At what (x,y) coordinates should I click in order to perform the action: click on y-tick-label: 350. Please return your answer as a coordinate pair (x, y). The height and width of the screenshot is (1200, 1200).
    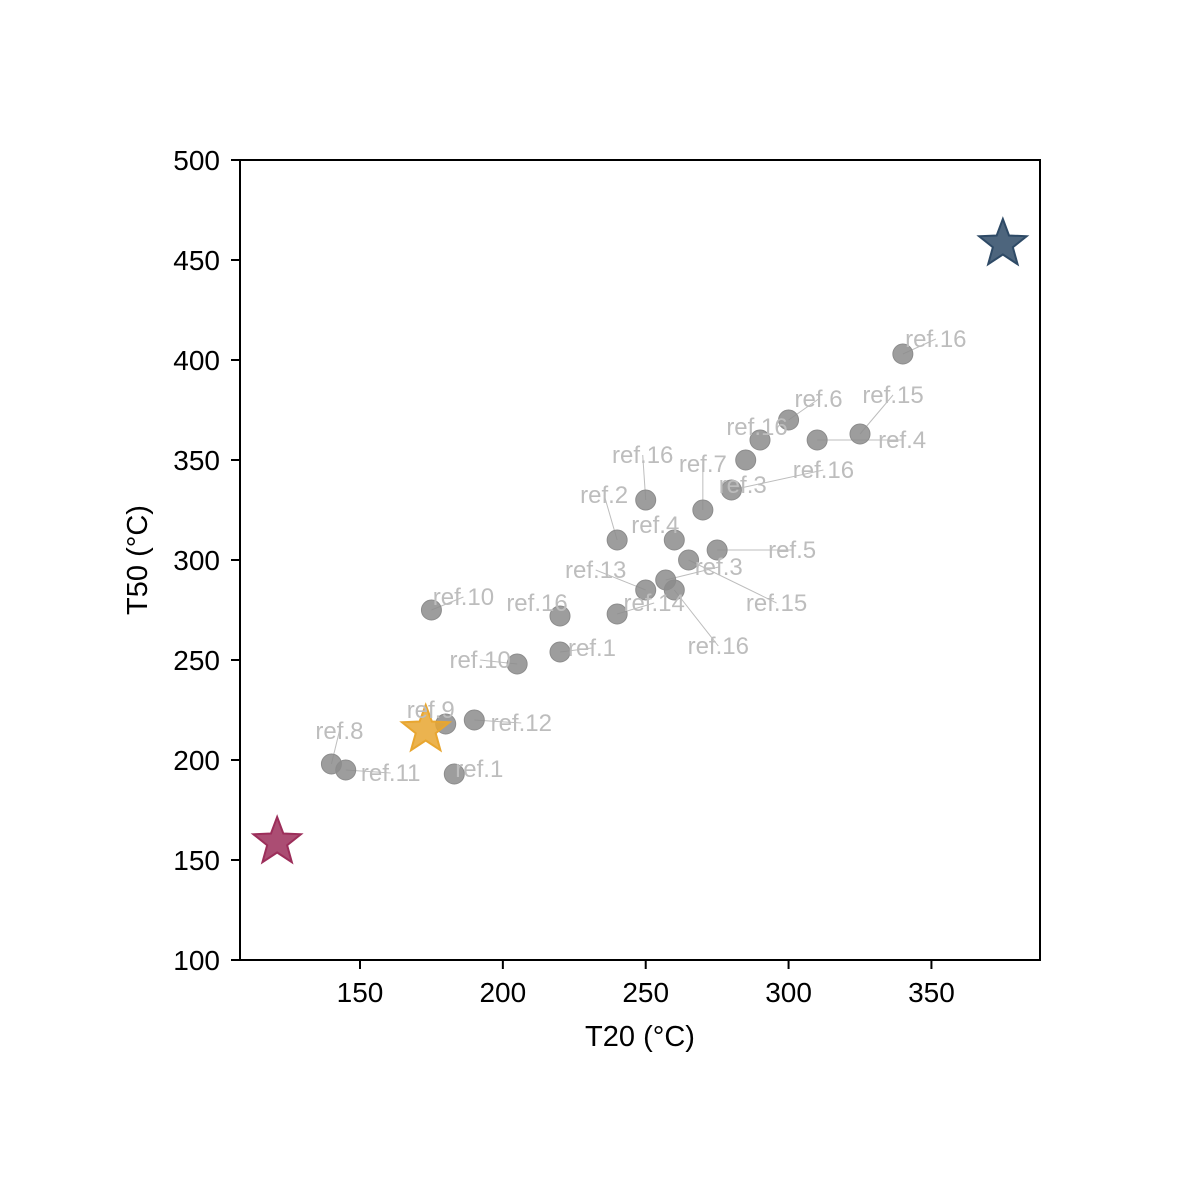
    Looking at the image, I should click on (196, 460).